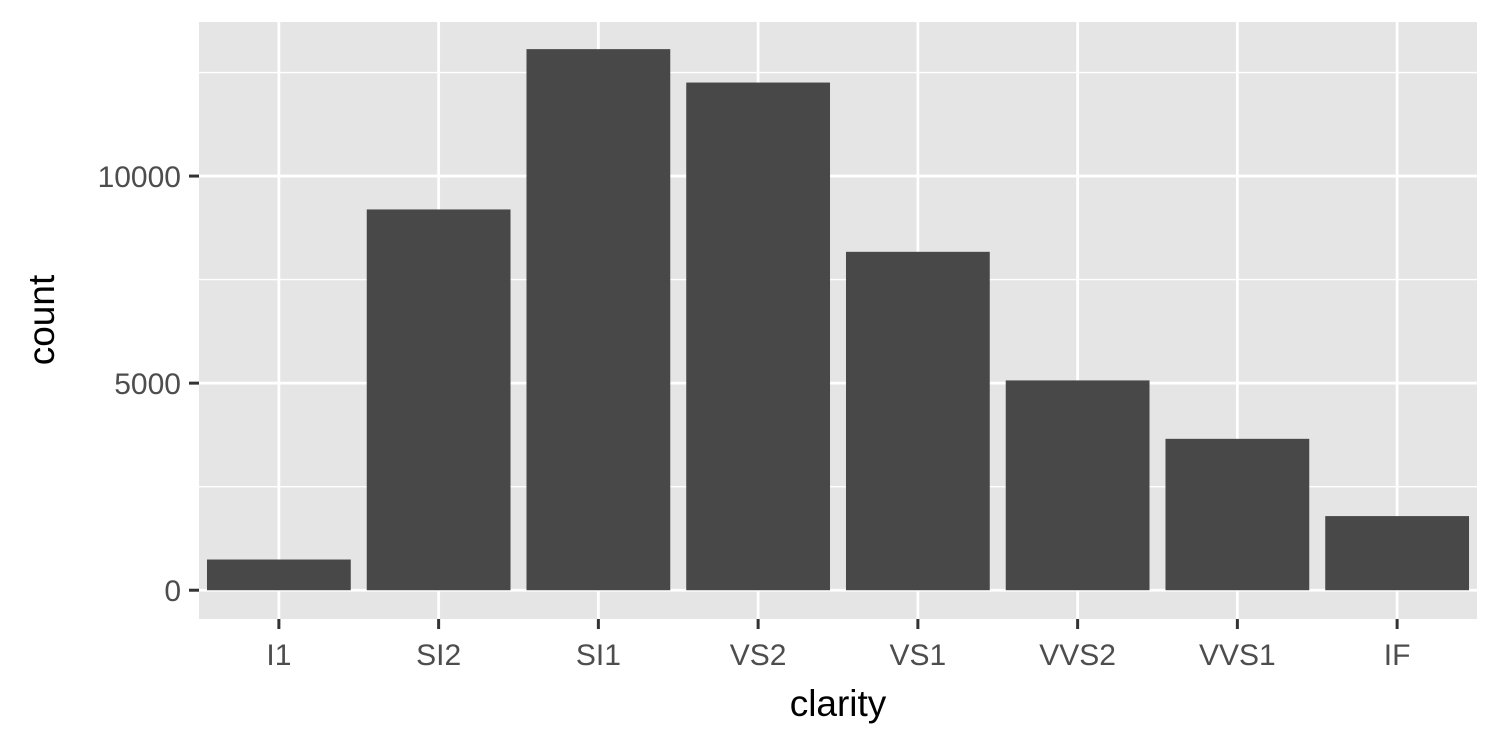 This screenshot has height=750, width=1500. I want to click on bar-si2, so click(438, 400).